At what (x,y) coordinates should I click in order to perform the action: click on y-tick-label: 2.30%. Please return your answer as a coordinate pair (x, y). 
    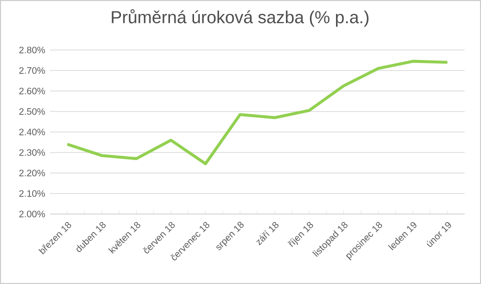
    Looking at the image, I should click on (32, 152).